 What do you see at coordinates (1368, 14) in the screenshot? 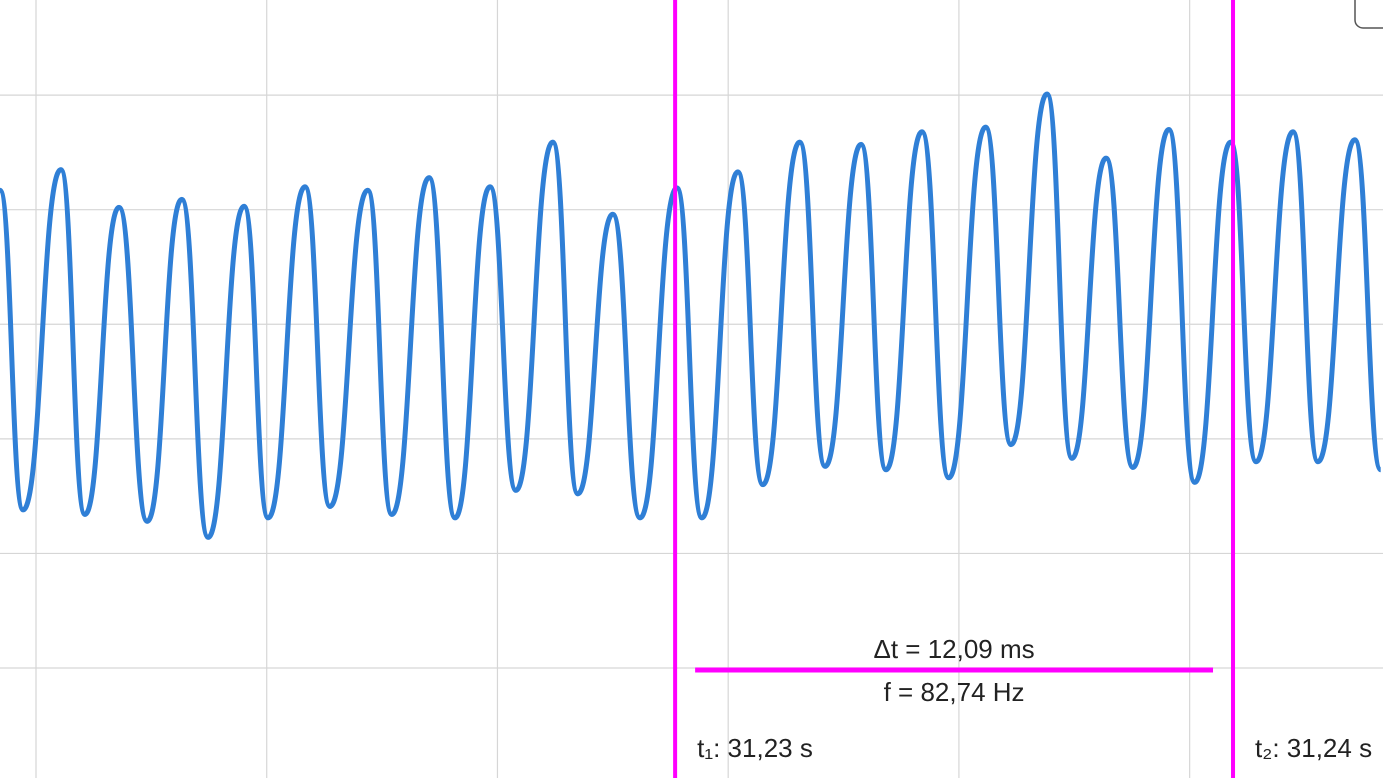
I see `corner-button` at bounding box center [1368, 14].